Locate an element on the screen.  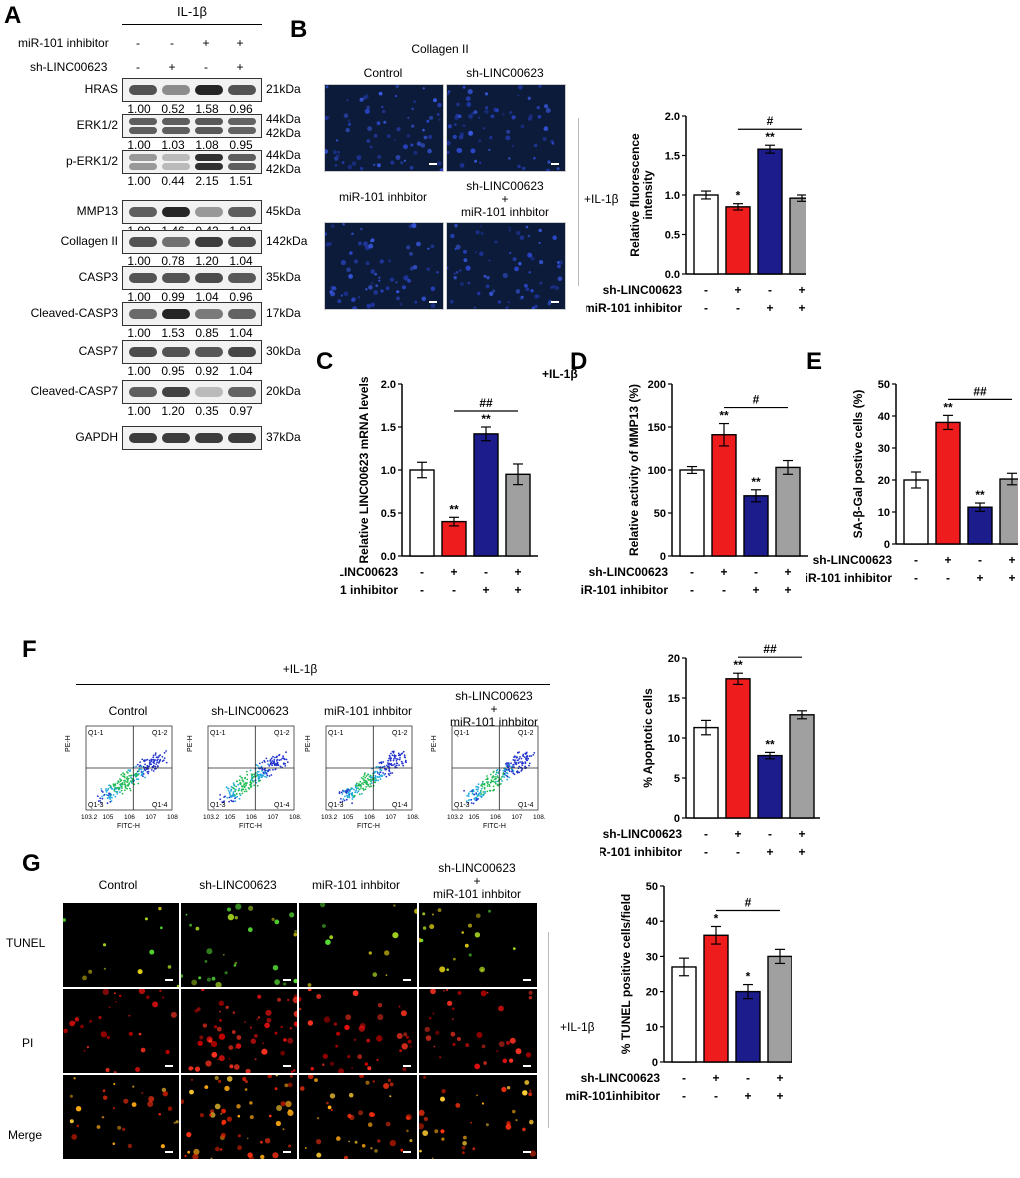
blot-quant-value: 1.00 is located at coordinates (139, 333).